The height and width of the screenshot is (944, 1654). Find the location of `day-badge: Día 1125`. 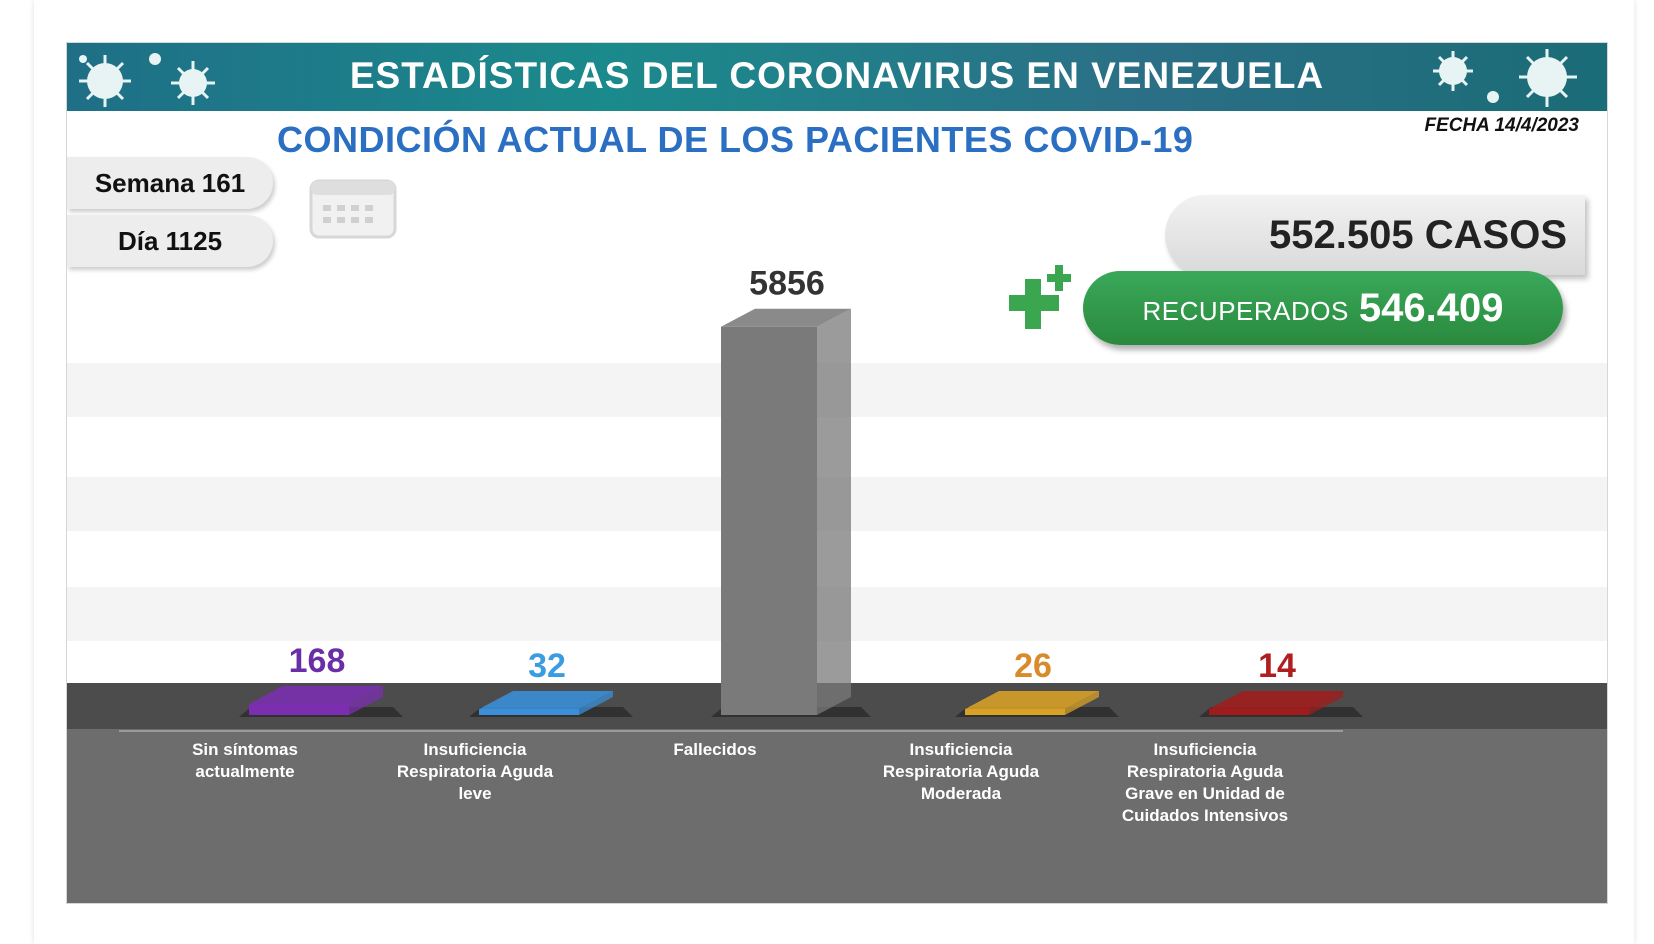

day-badge: Día 1125 is located at coordinates (170, 241).